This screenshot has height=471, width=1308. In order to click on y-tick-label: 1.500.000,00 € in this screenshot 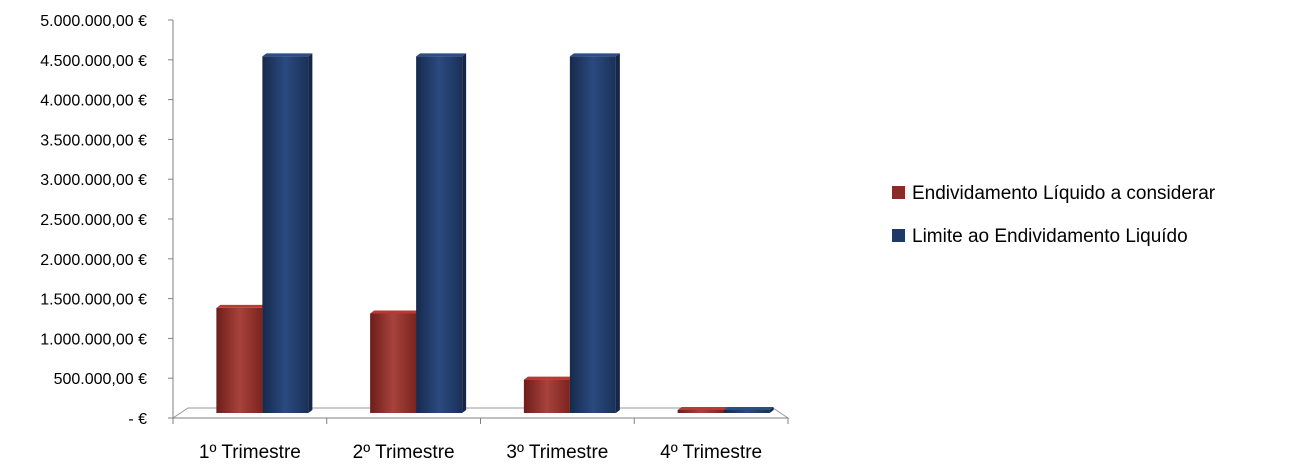, I will do `click(93, 300)`.